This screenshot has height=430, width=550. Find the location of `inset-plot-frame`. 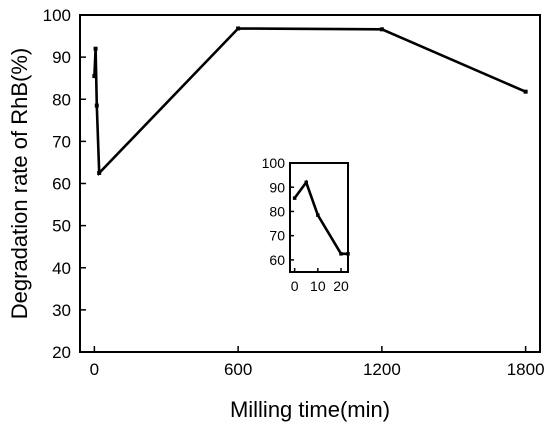

inset-plot-frame is located at coordinates (319, 217).